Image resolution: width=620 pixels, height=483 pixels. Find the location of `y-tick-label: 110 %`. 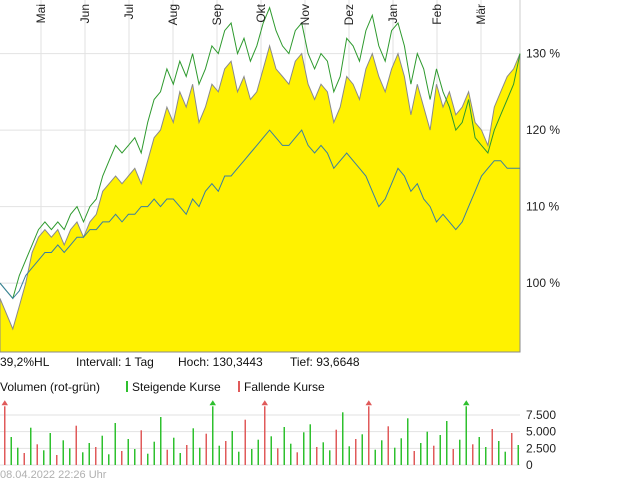

y-tick-label: 110 % is located at coordinates (542, 207).